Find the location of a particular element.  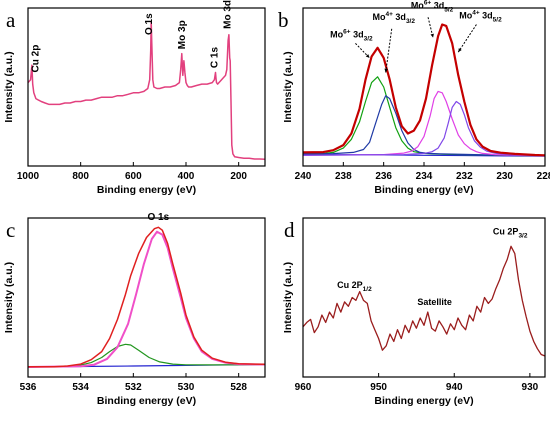

x-tick-label: 1000 is located at coordinates (28, 176).